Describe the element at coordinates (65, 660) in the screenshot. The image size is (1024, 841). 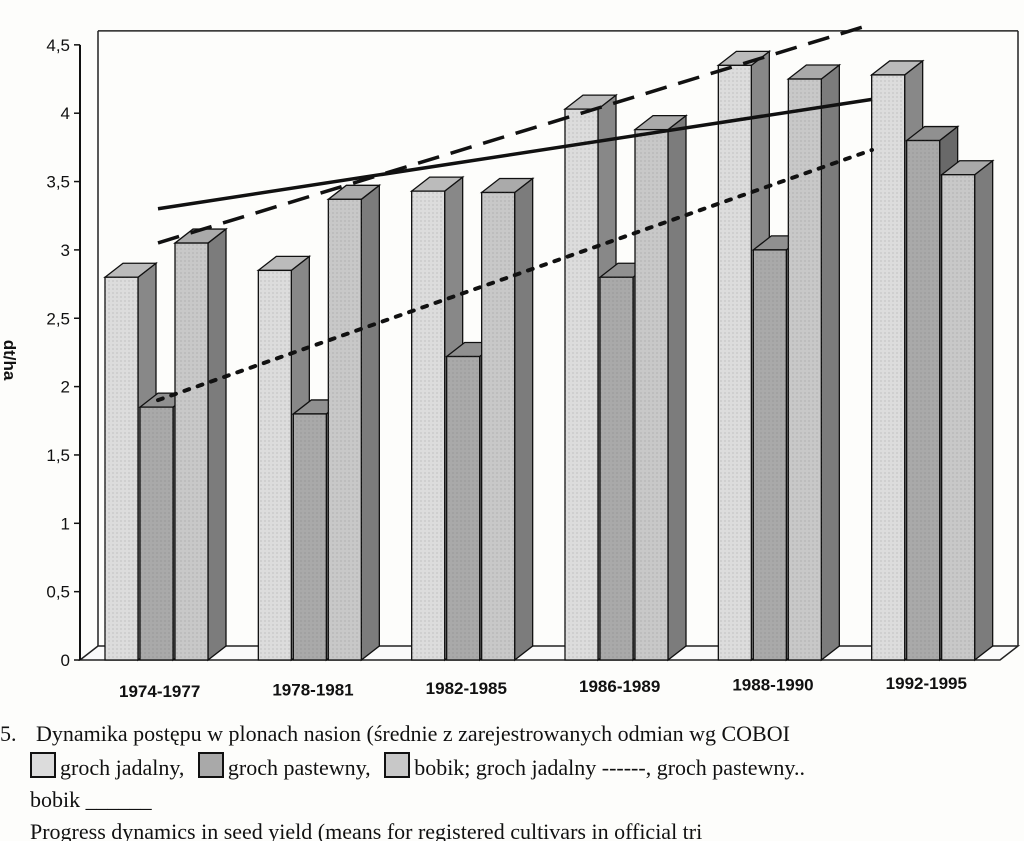
I see `y-tick-label: 0` at that location.